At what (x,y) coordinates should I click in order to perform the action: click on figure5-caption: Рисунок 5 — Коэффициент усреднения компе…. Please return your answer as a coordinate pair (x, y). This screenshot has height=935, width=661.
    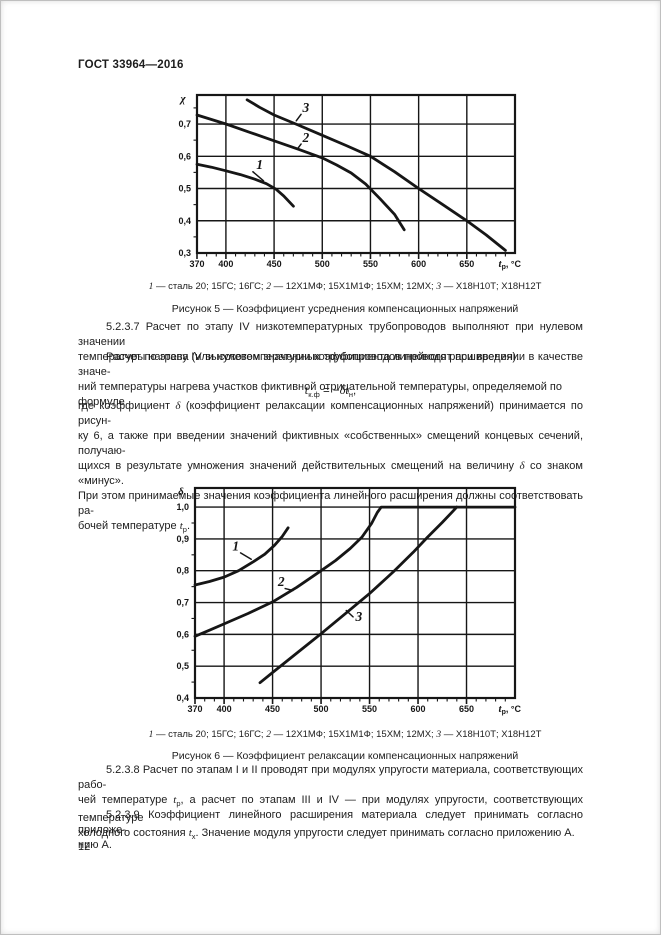
    Looking at the image, I should click on (345, 309).